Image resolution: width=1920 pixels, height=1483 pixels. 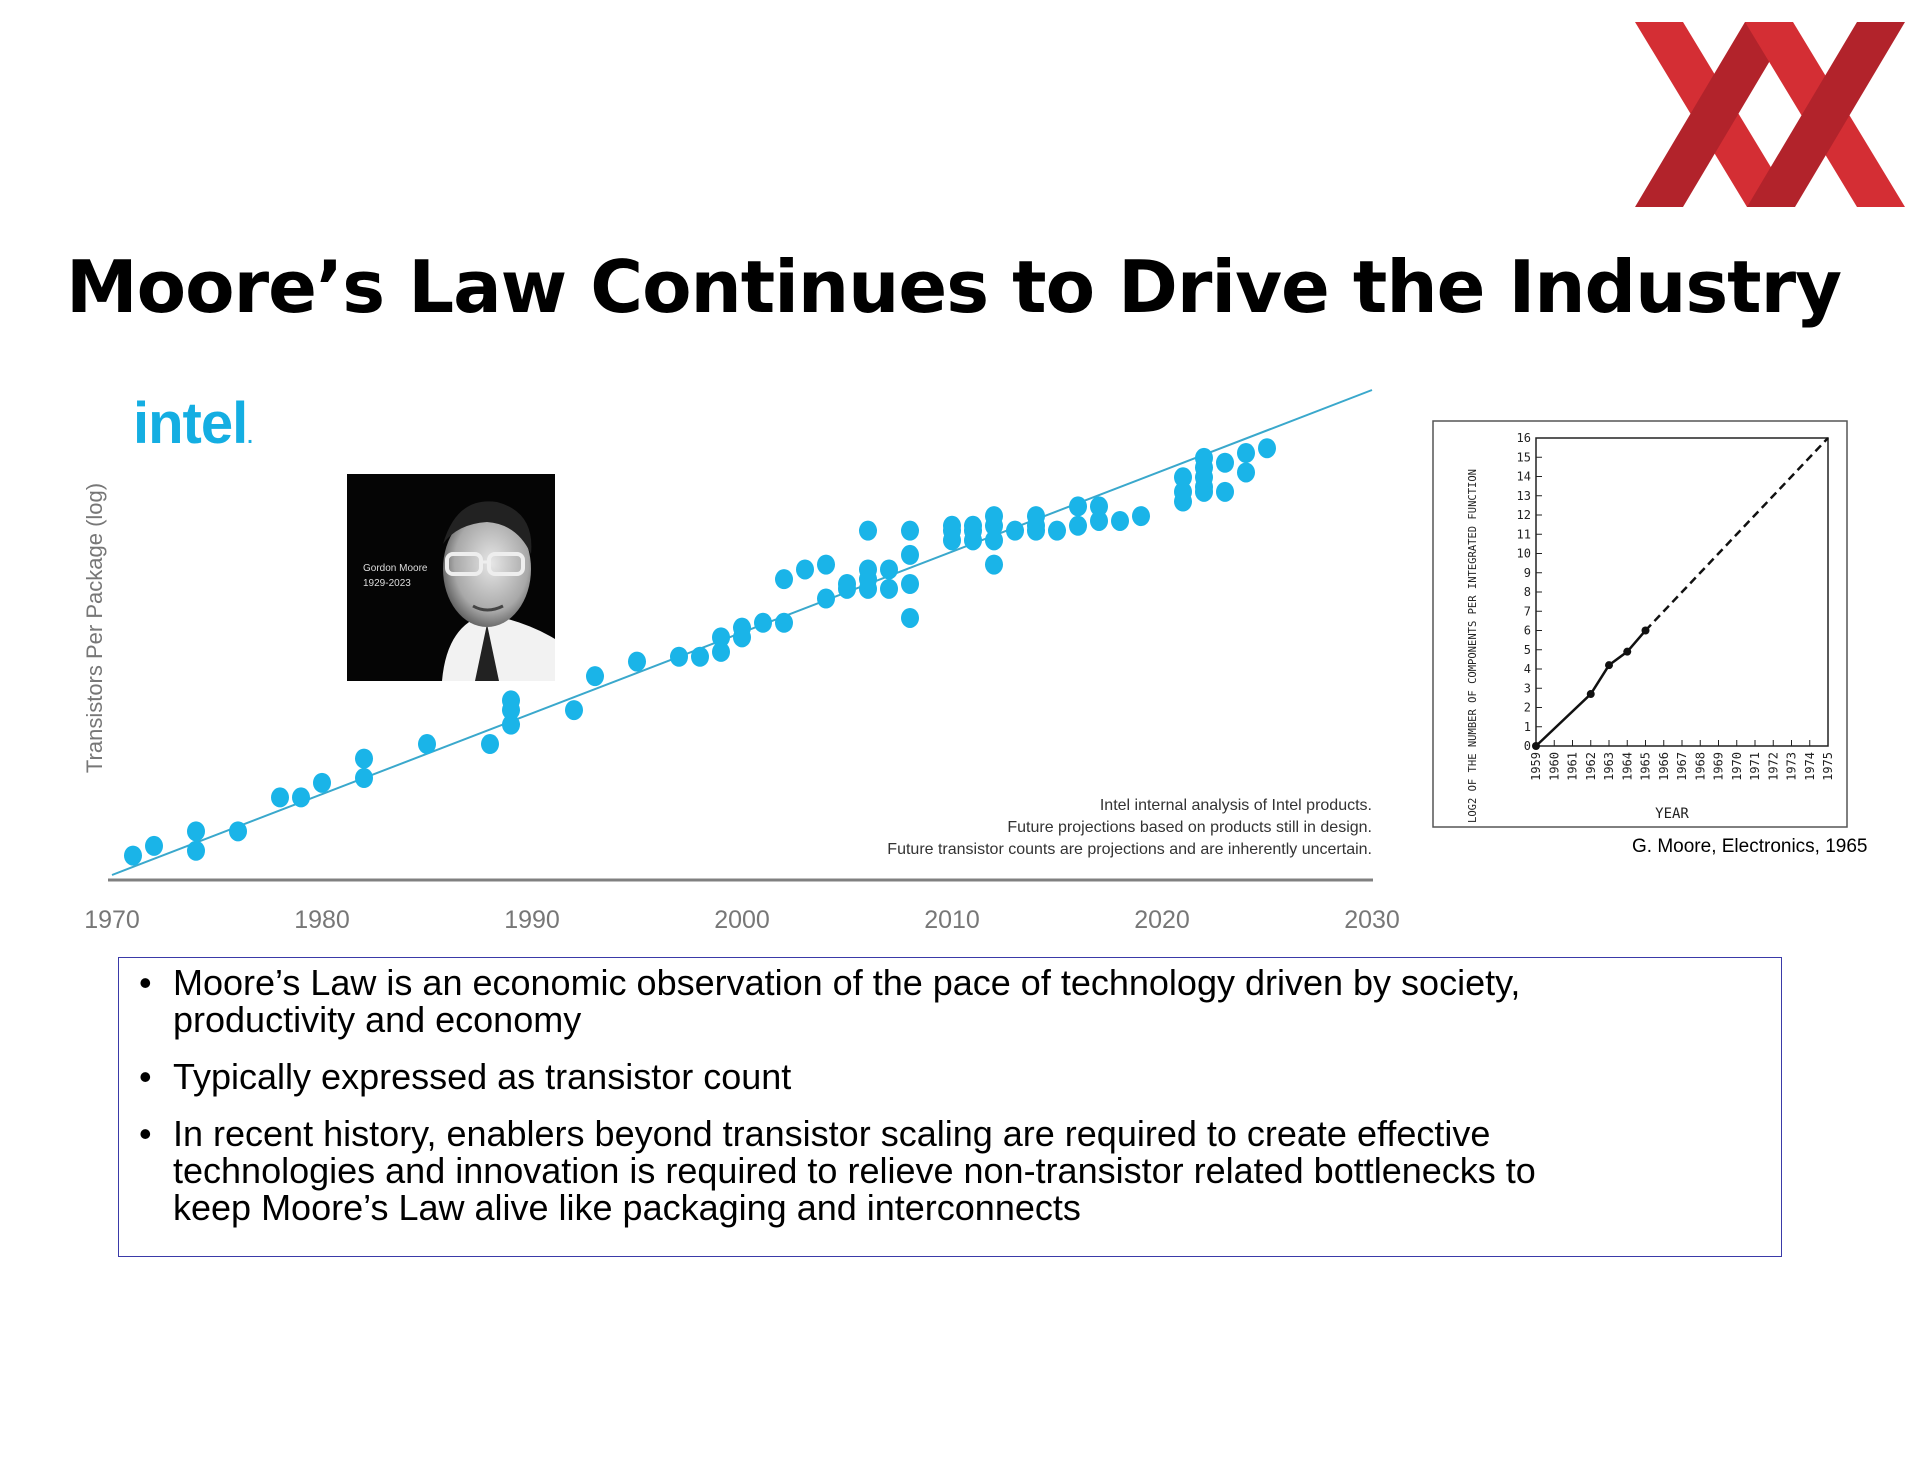 What do you see at coordinates (1700, 766) in the screenshot?
I see `moore-x-tick-label: 1968` at bounding box center [1700, 766].